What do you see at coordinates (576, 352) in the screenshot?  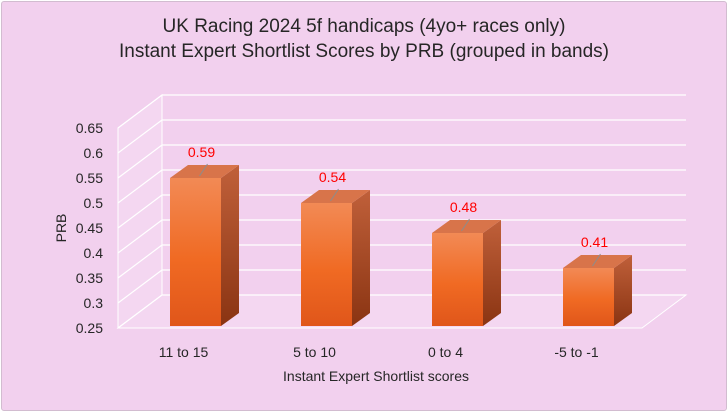 I see `x-tick-label: -5 to -1` at bounding box center [576, 352].